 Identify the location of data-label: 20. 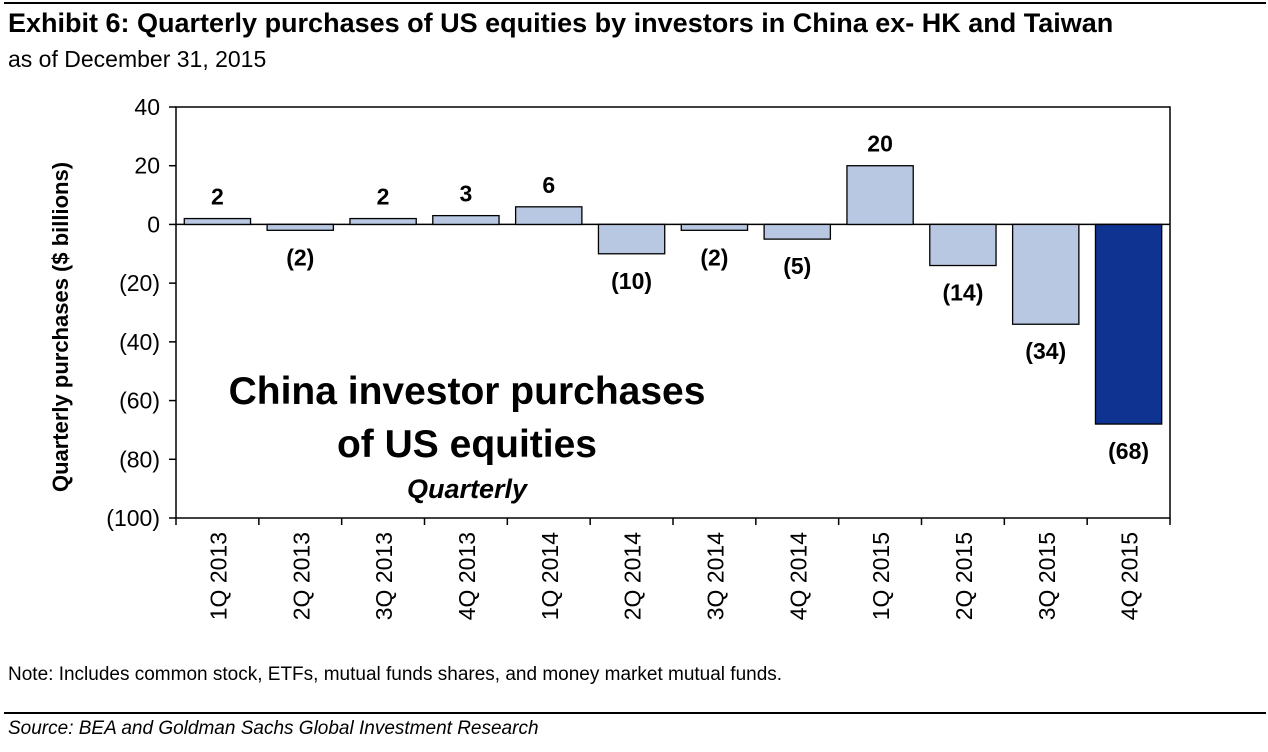
(880, 144).